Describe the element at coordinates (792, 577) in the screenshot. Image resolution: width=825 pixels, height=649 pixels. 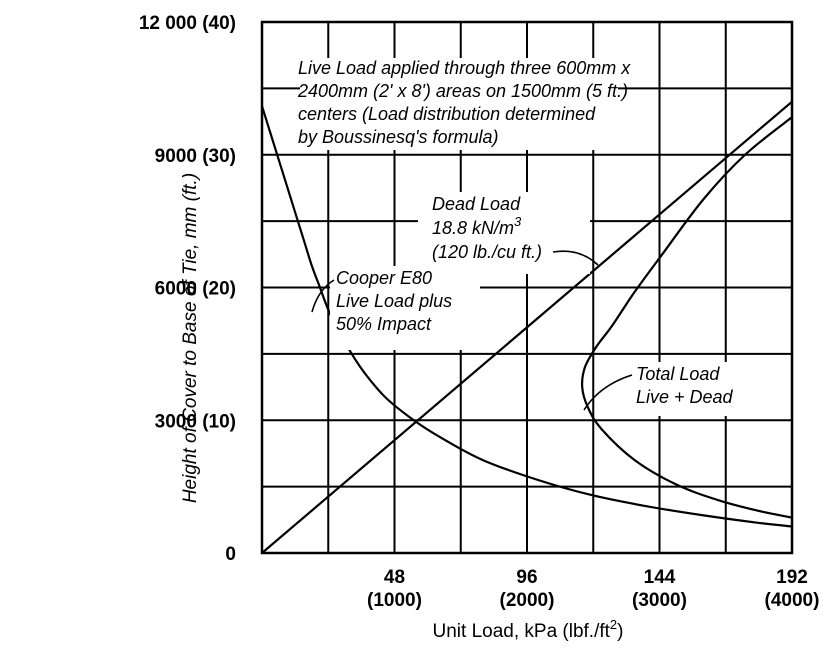
I see `x-tick-label: 192` at that location.